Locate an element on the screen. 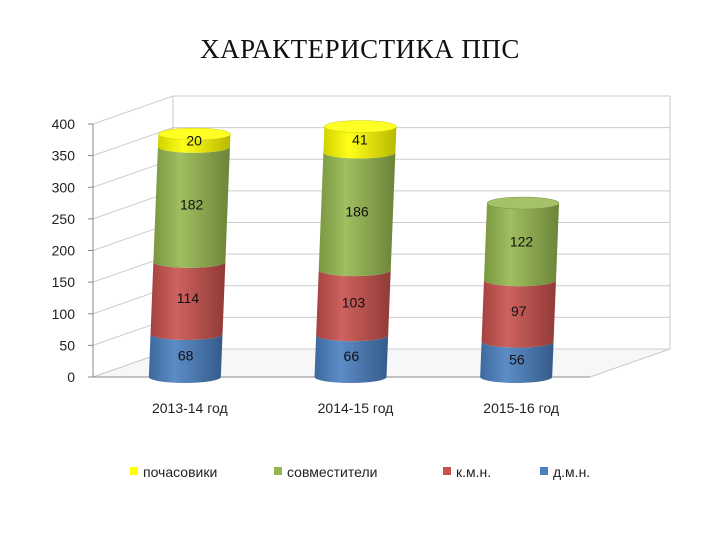 The width and height of the screenshot is (720, 540). data-label: 182 is located at coordinates (192, 204).